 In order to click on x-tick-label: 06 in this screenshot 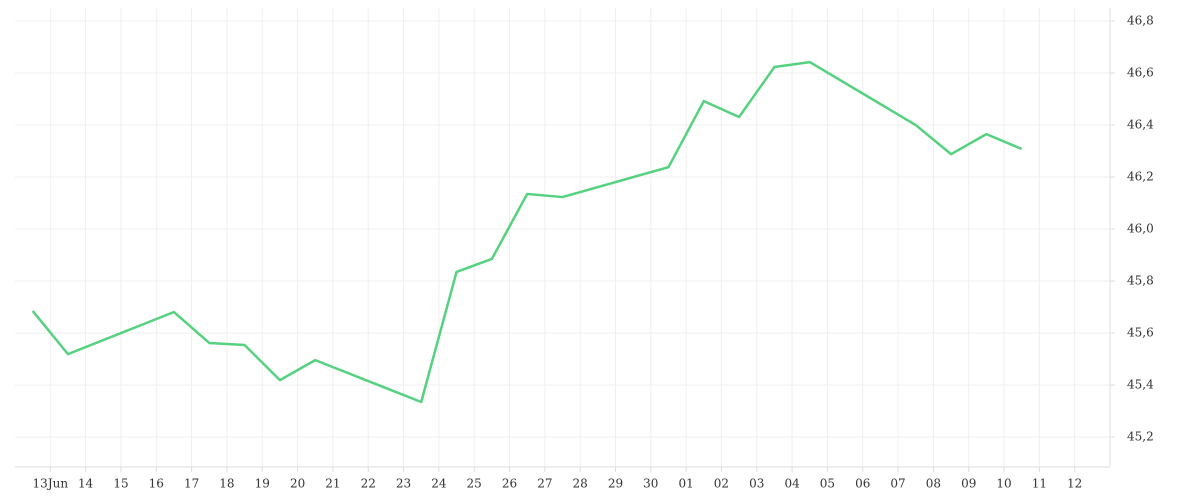, I will do `click(862, 484)`.